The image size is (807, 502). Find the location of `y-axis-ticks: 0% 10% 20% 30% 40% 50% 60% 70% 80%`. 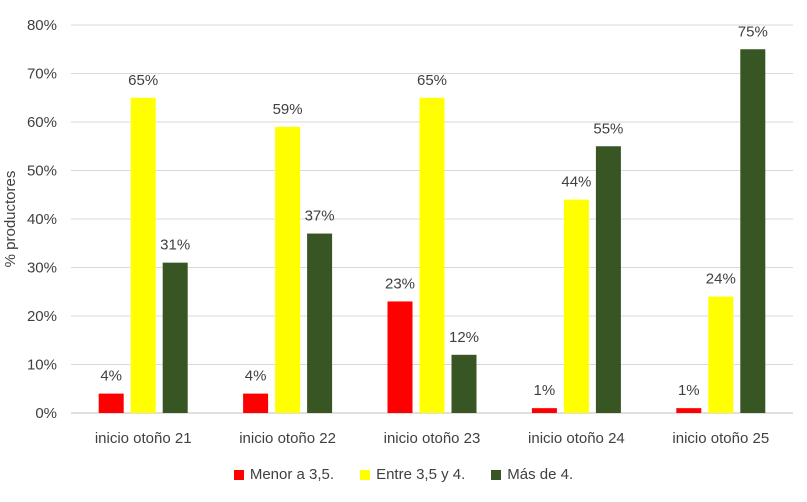

y-axis-ticks: 0% 10% 20% 30% 40% 50% 60% 70% 80% is located at coordinates (42, 219).